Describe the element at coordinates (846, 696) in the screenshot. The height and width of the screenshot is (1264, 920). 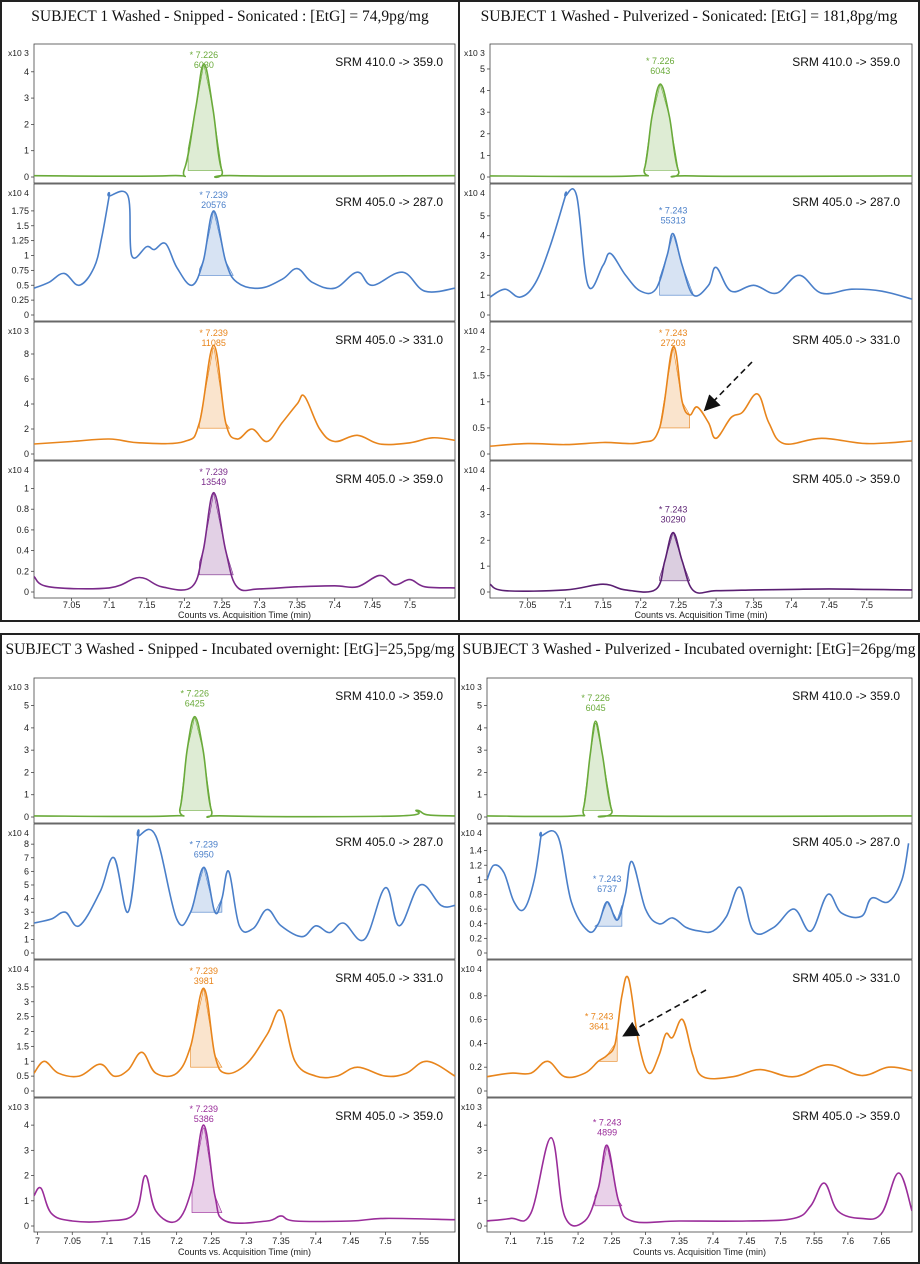
I see `srm-transition-label: SRM 410.0 -> 359.0` at that location.